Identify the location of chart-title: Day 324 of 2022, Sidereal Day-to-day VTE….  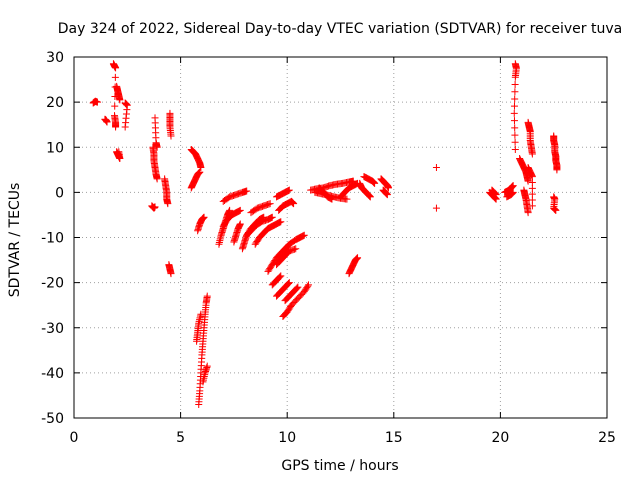
(340, 29).